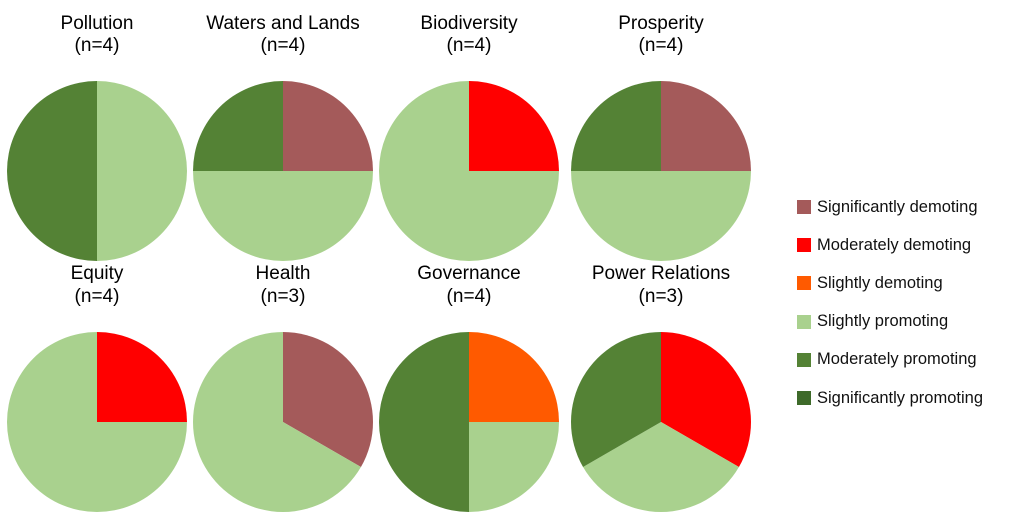  I want to click on legend-item-moderately-promoting: Moderately promoting, so click(890, 360).